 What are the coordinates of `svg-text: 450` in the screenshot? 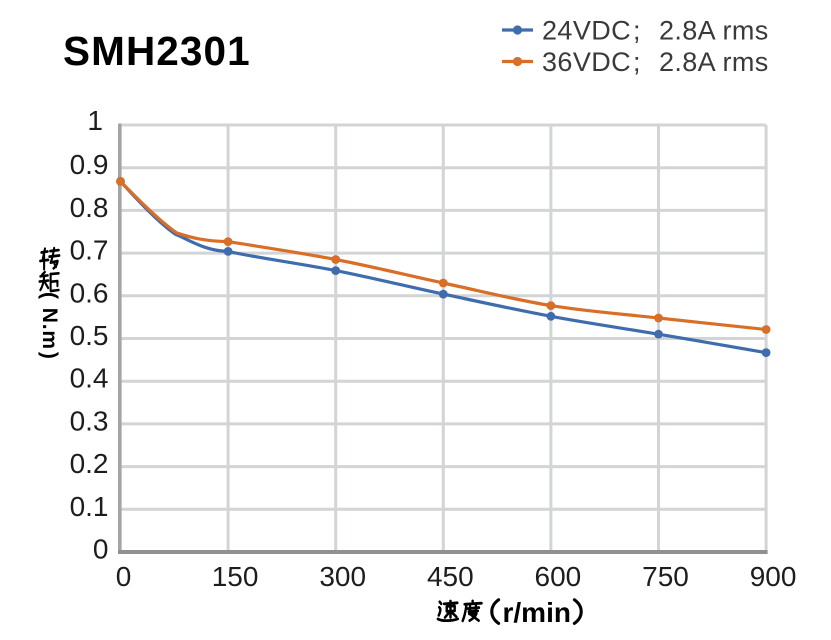 It's located at (450, 576).